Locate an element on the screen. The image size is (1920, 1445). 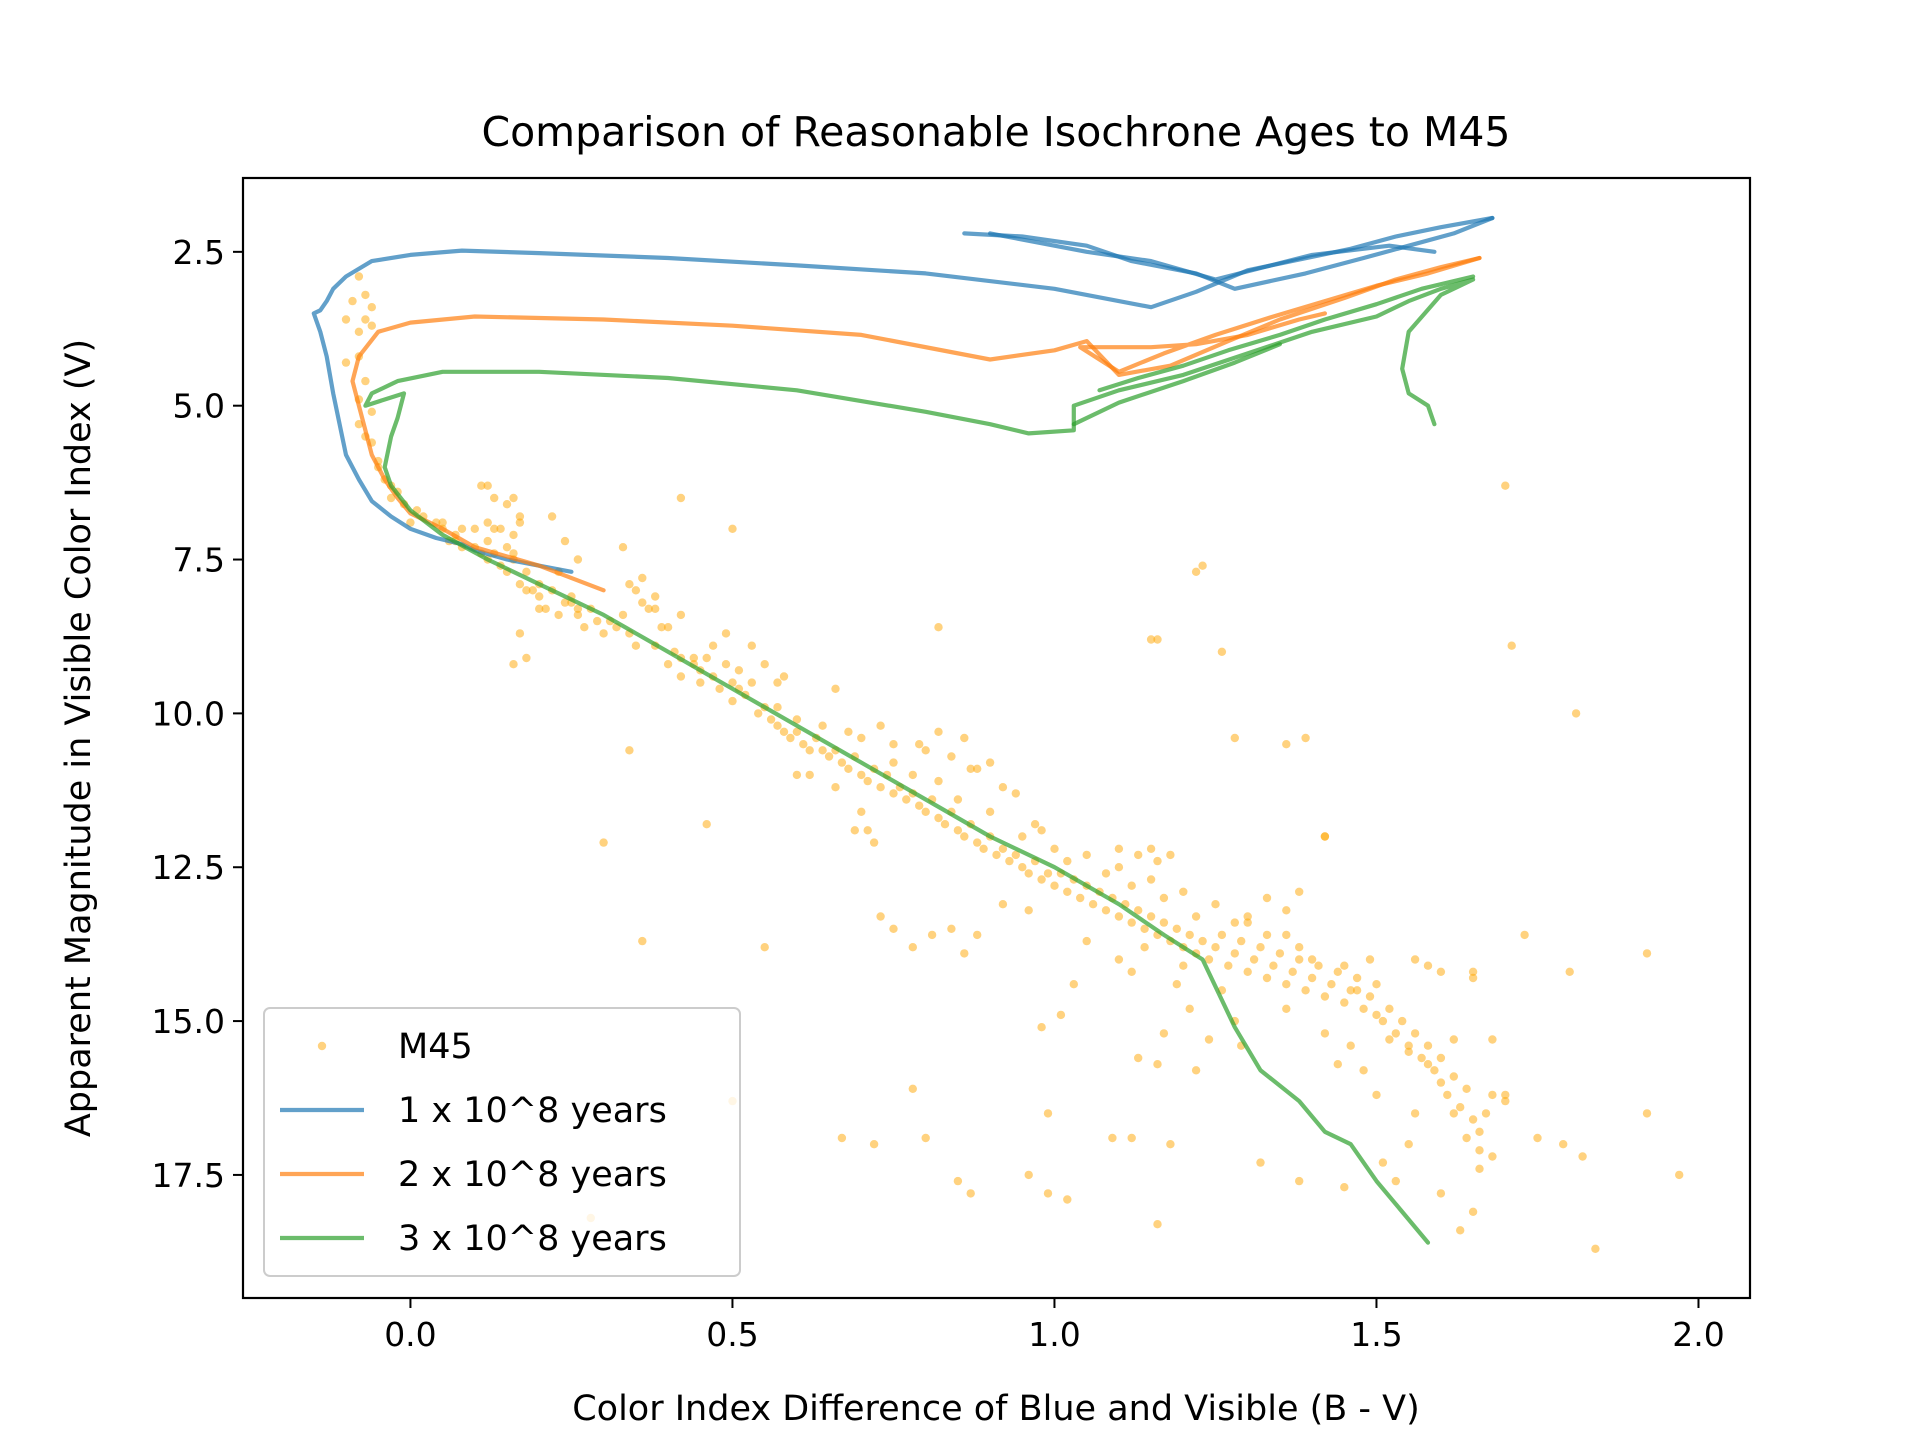
x-tick-label: 1.0 is located at coordinates (1054, 1334).